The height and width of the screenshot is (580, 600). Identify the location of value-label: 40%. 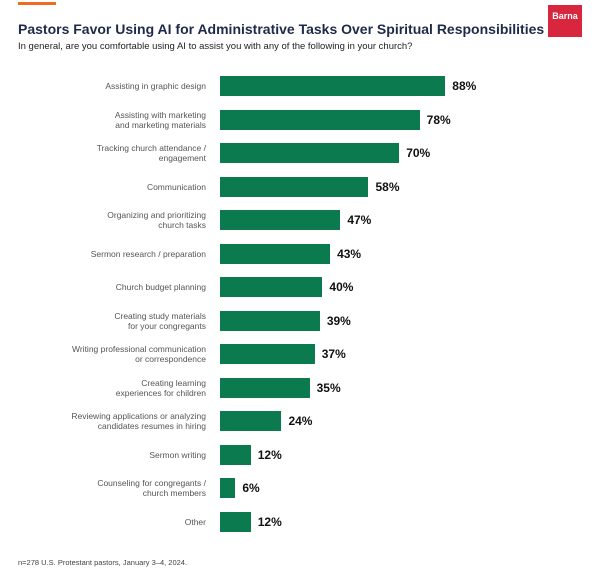
(341, 287).